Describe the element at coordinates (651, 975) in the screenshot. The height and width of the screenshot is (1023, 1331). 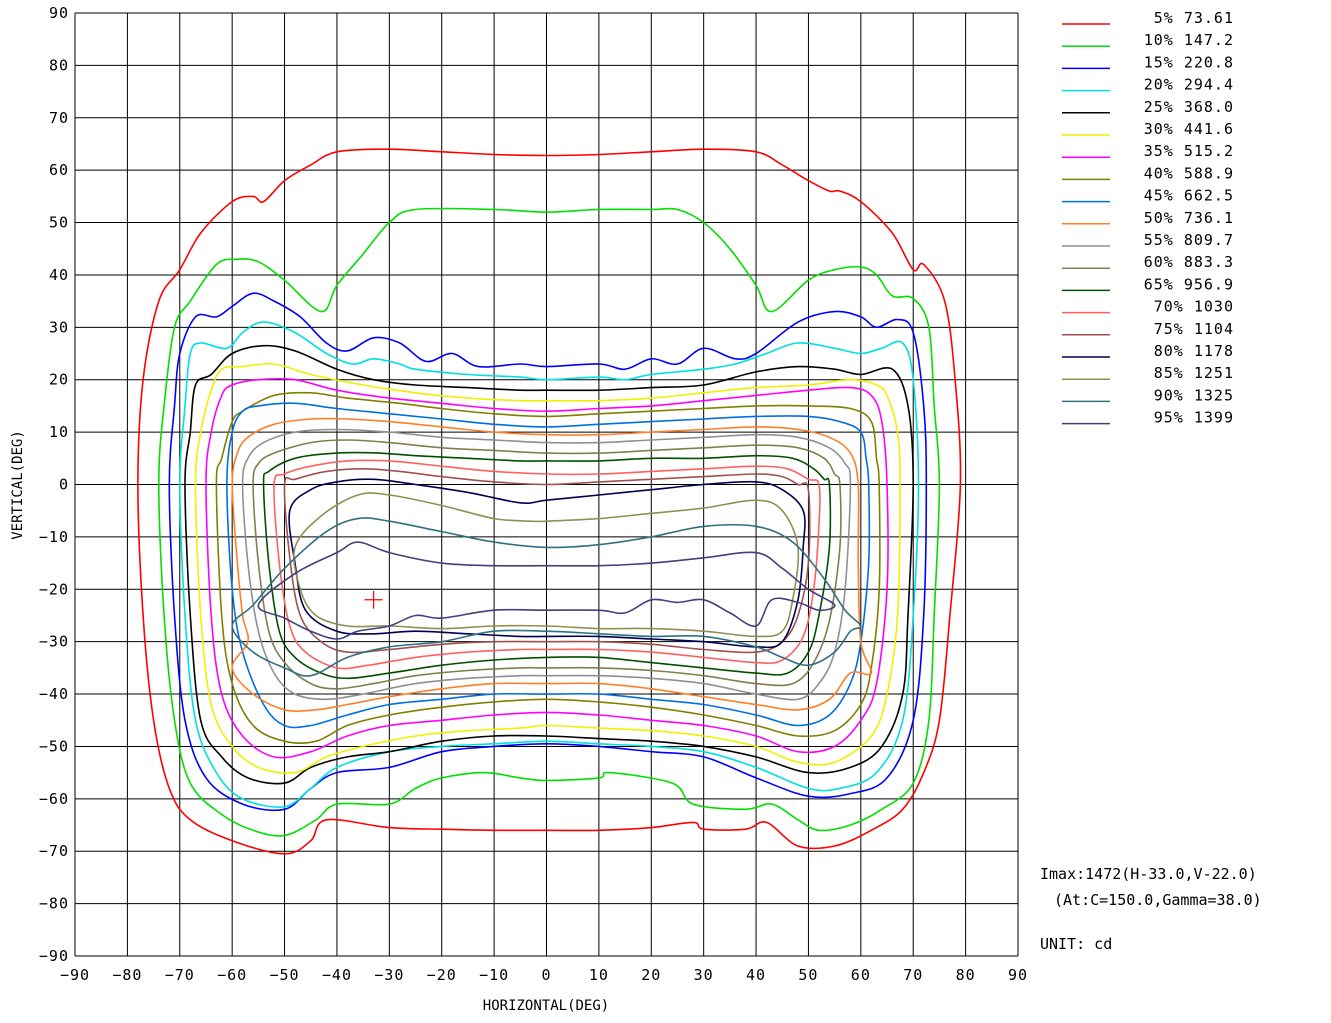
I see `x-tick-label: 20` at that location.